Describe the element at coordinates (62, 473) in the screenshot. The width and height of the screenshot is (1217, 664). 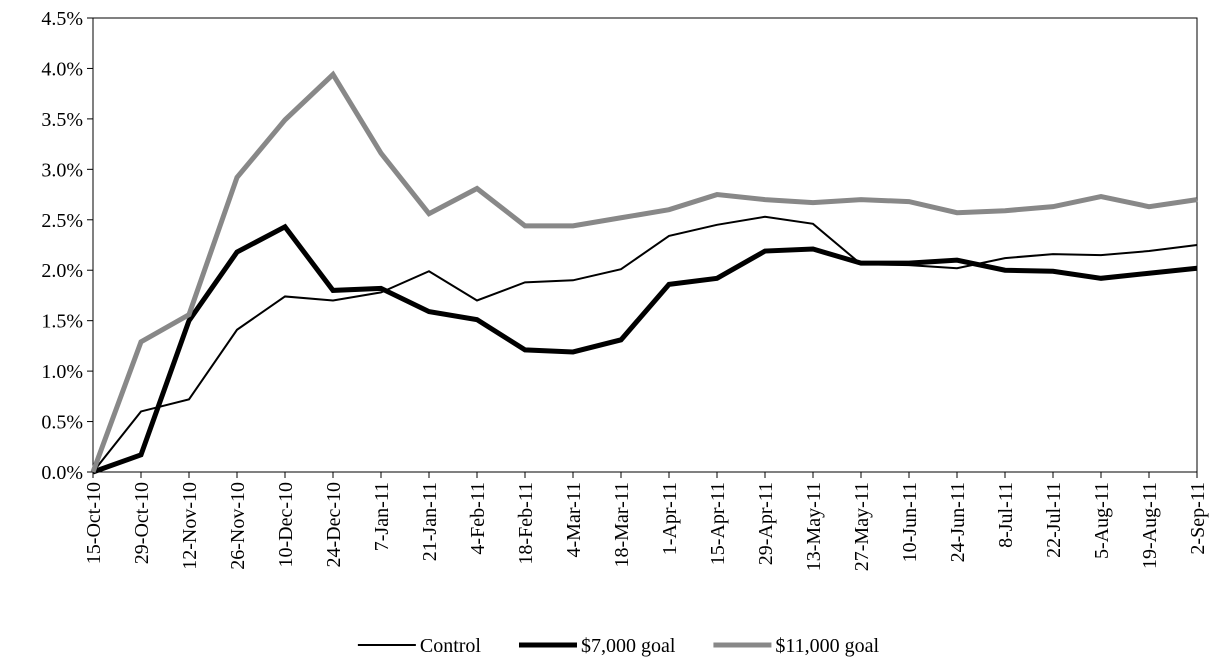
I see `y-tick-label: 0.0%` at that location.